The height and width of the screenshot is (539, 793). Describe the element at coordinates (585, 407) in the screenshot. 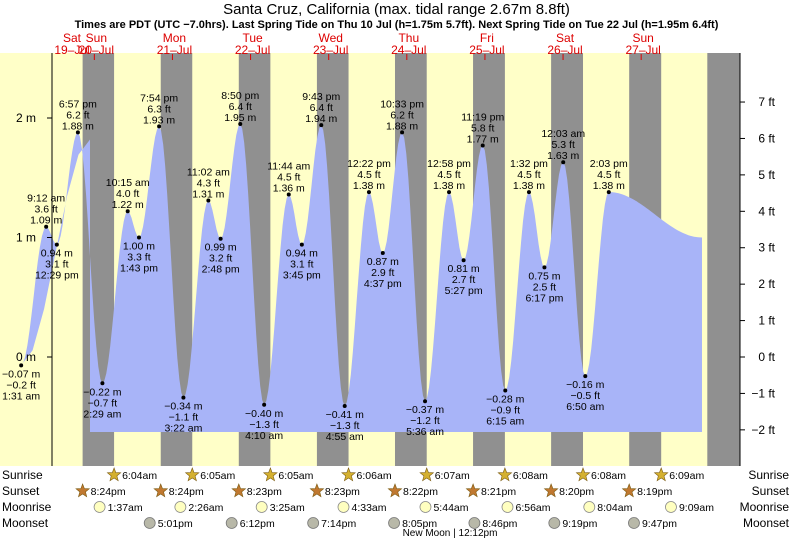

I see `tide-label-line: 6:50 am` at that location.